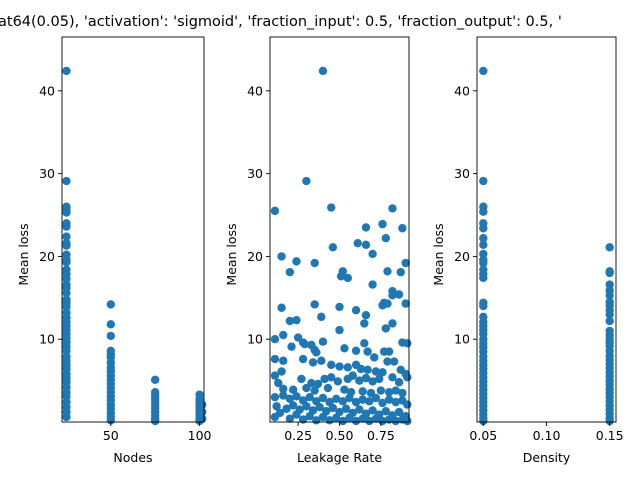 The image size is (640, 480). Describe the element at coordinates (438, 254) in the screenshot. I see `y-axis-label: Mean loss` at that location.